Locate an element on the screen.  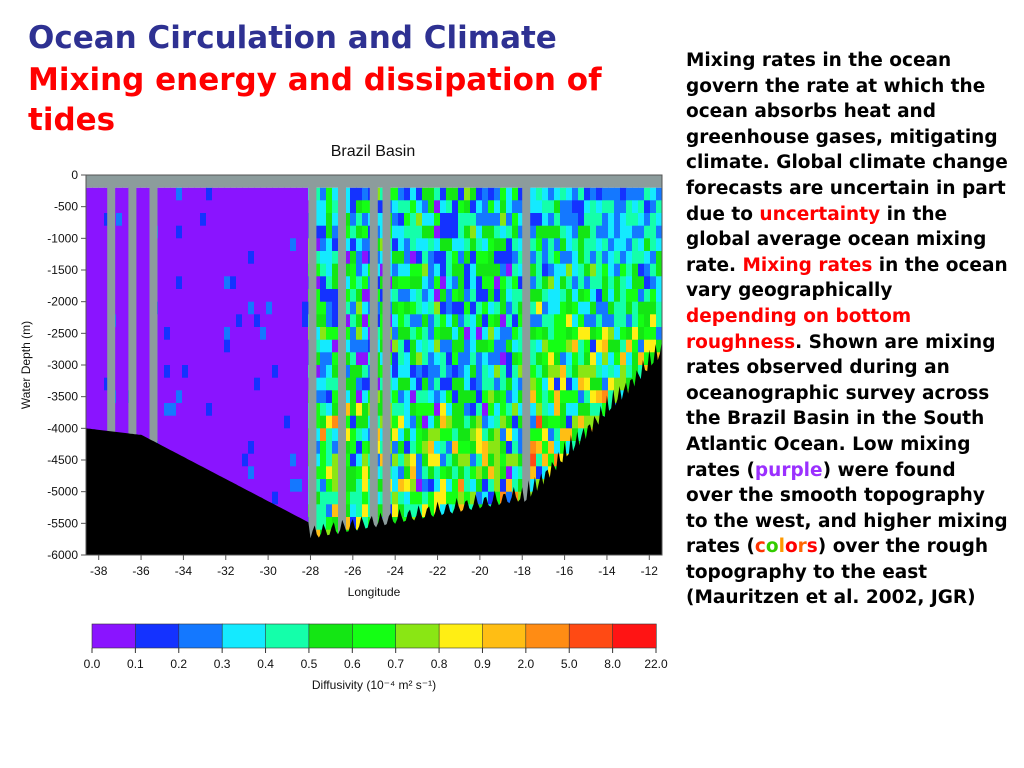
y-tick-label: -4000 is located at coordinates (62, 428).